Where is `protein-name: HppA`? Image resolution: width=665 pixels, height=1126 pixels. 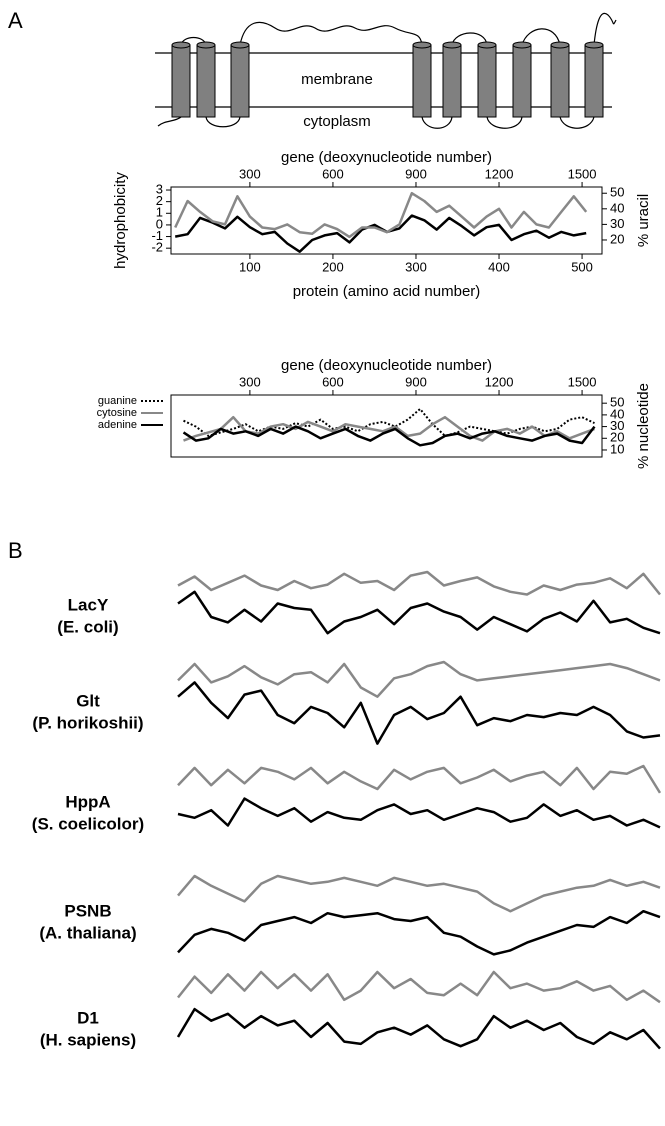 protein-name: HppA is located at coordinates (87, 801).